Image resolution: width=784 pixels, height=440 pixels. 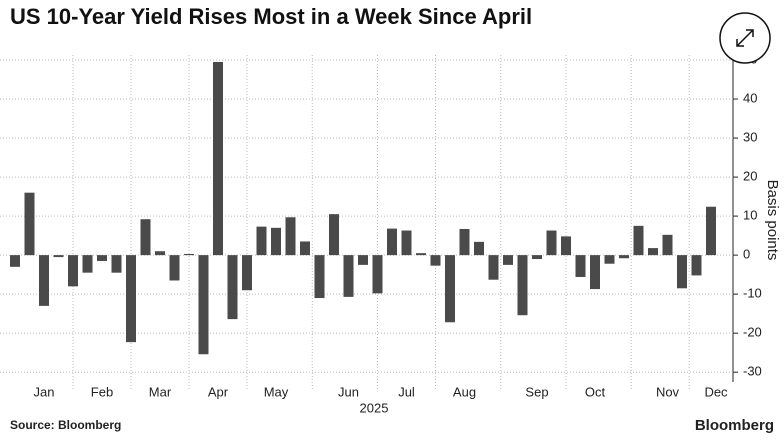 What do you see at coordinates (752, 332) in the screenshot?
I see `y-tick-label: -20` at bounding box center [752, 332].